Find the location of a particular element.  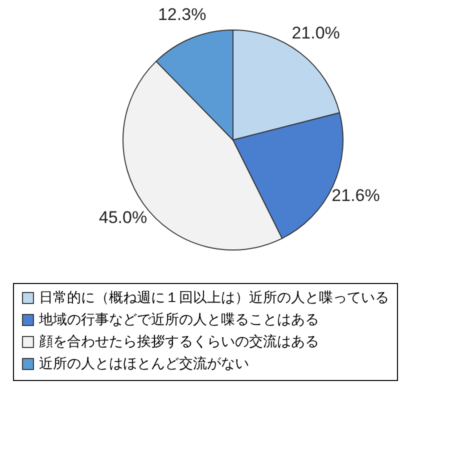

data-label: 12.3% is located at coordinates (182, 14).